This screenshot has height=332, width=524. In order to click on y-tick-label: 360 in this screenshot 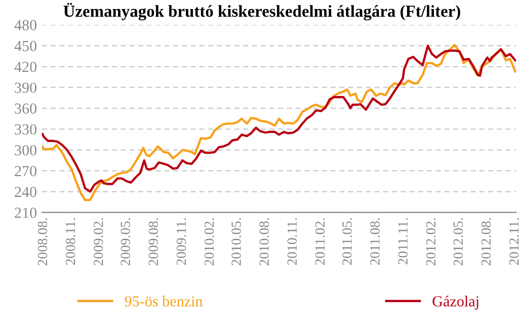, I will do `click(25, 108)`.